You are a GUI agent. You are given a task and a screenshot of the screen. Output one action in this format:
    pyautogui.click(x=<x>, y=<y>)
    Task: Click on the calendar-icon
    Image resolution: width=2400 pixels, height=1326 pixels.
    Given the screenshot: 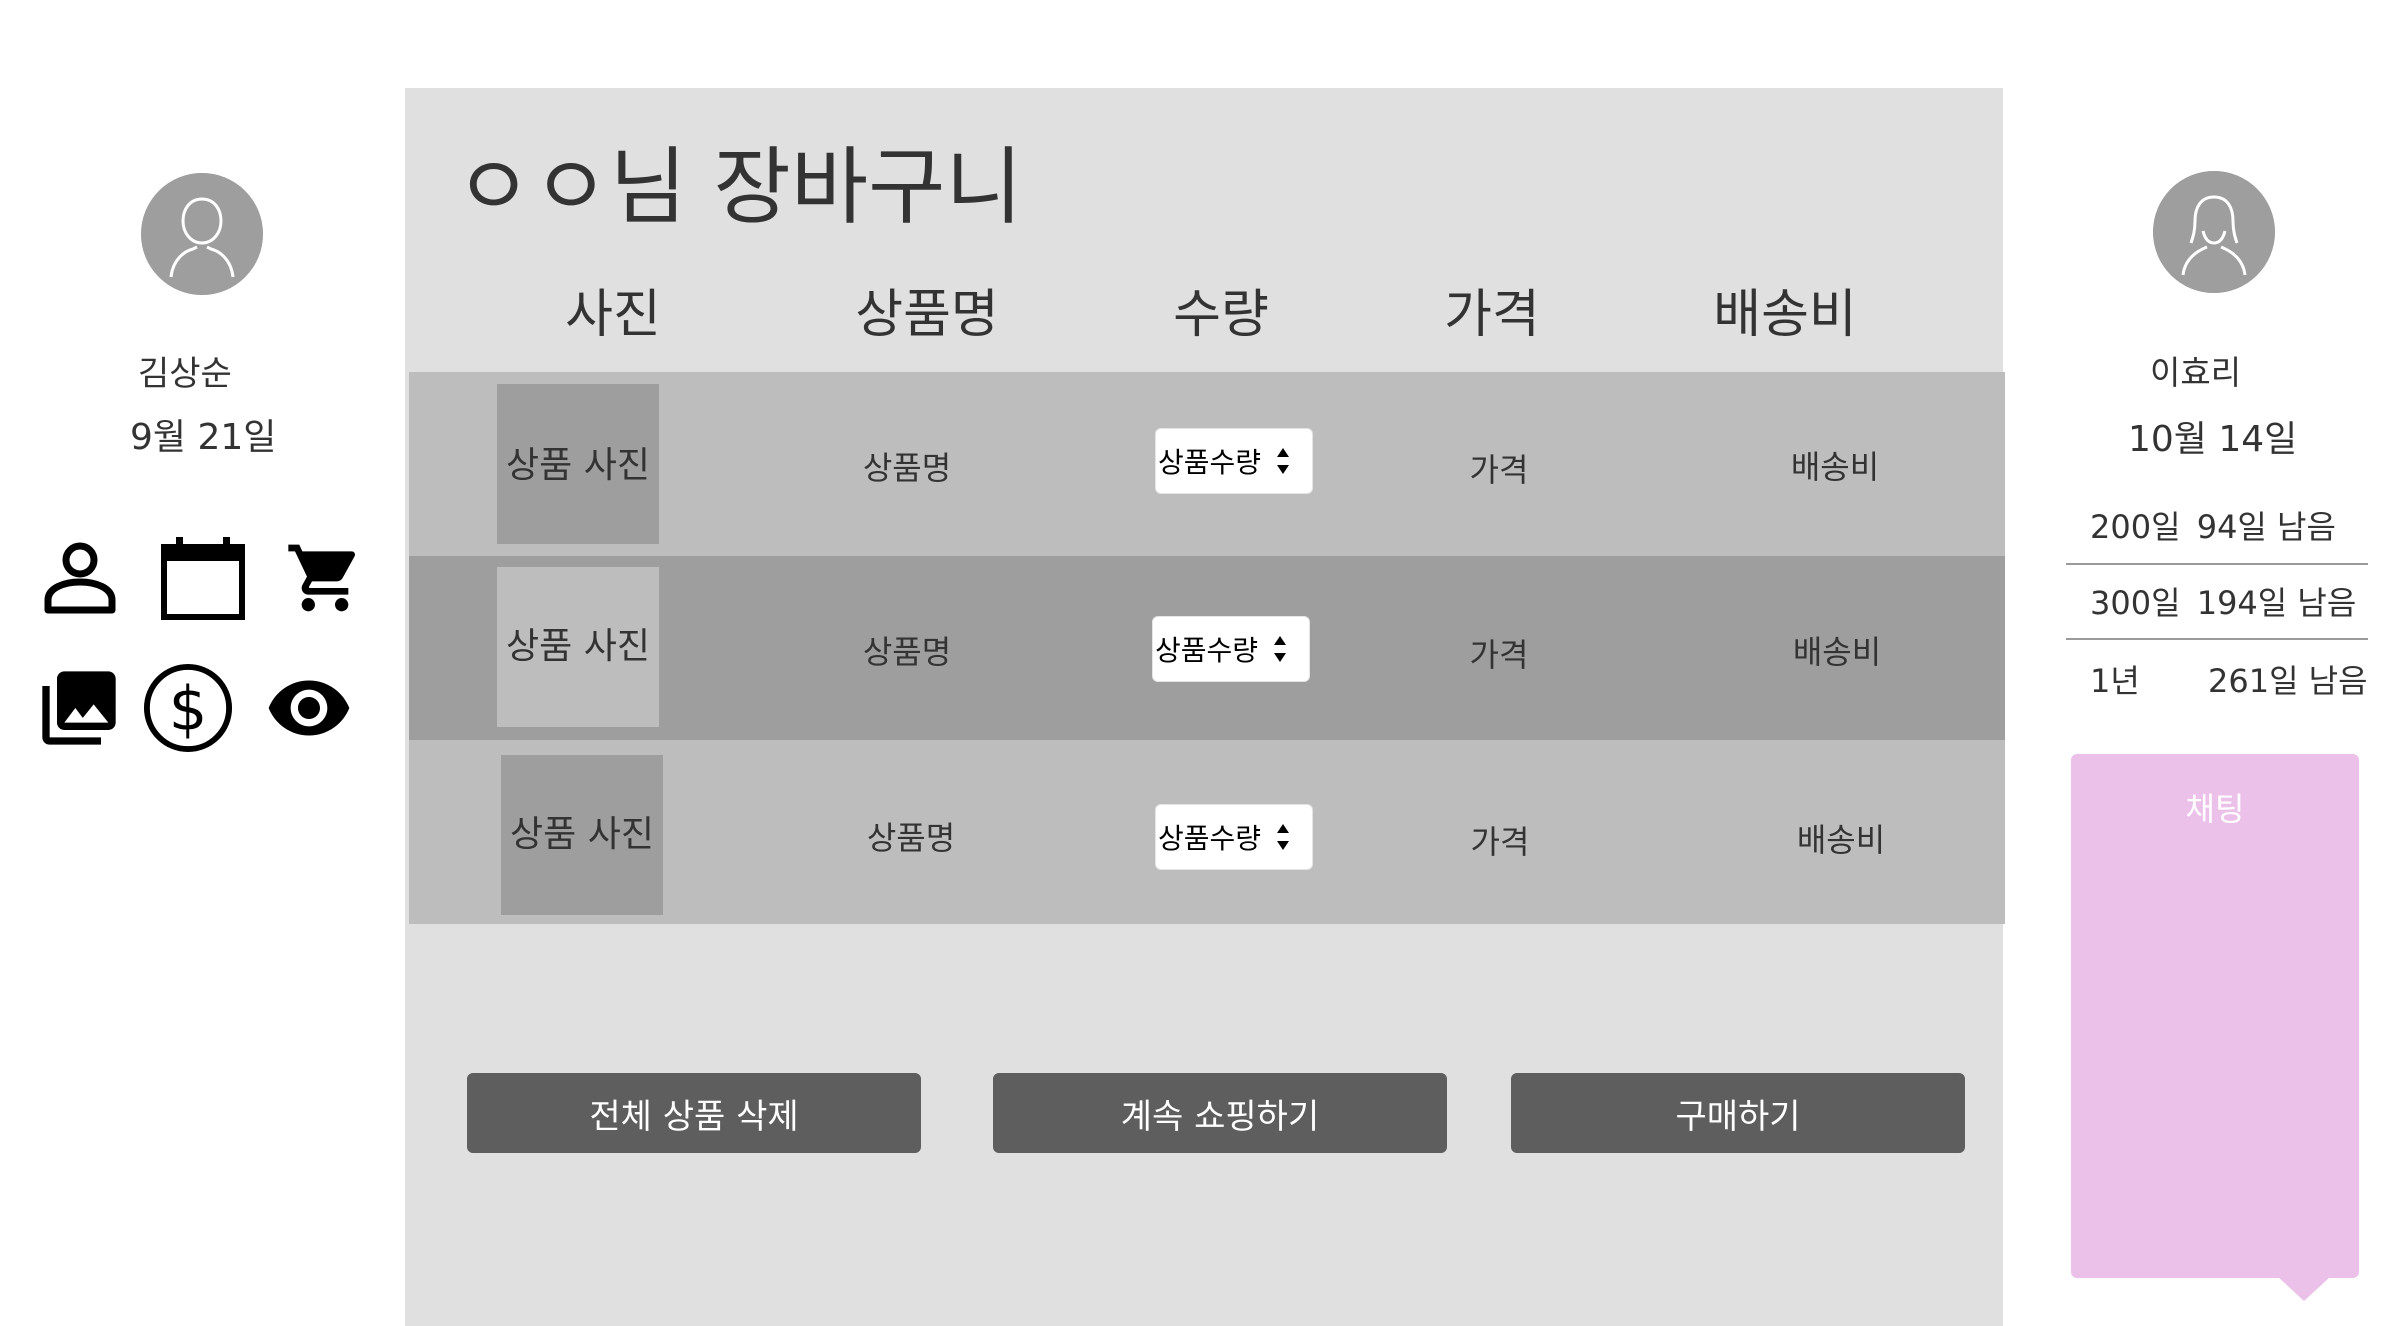 What is the action you would take?
    pyautogui.click(x=203, y=578)
    